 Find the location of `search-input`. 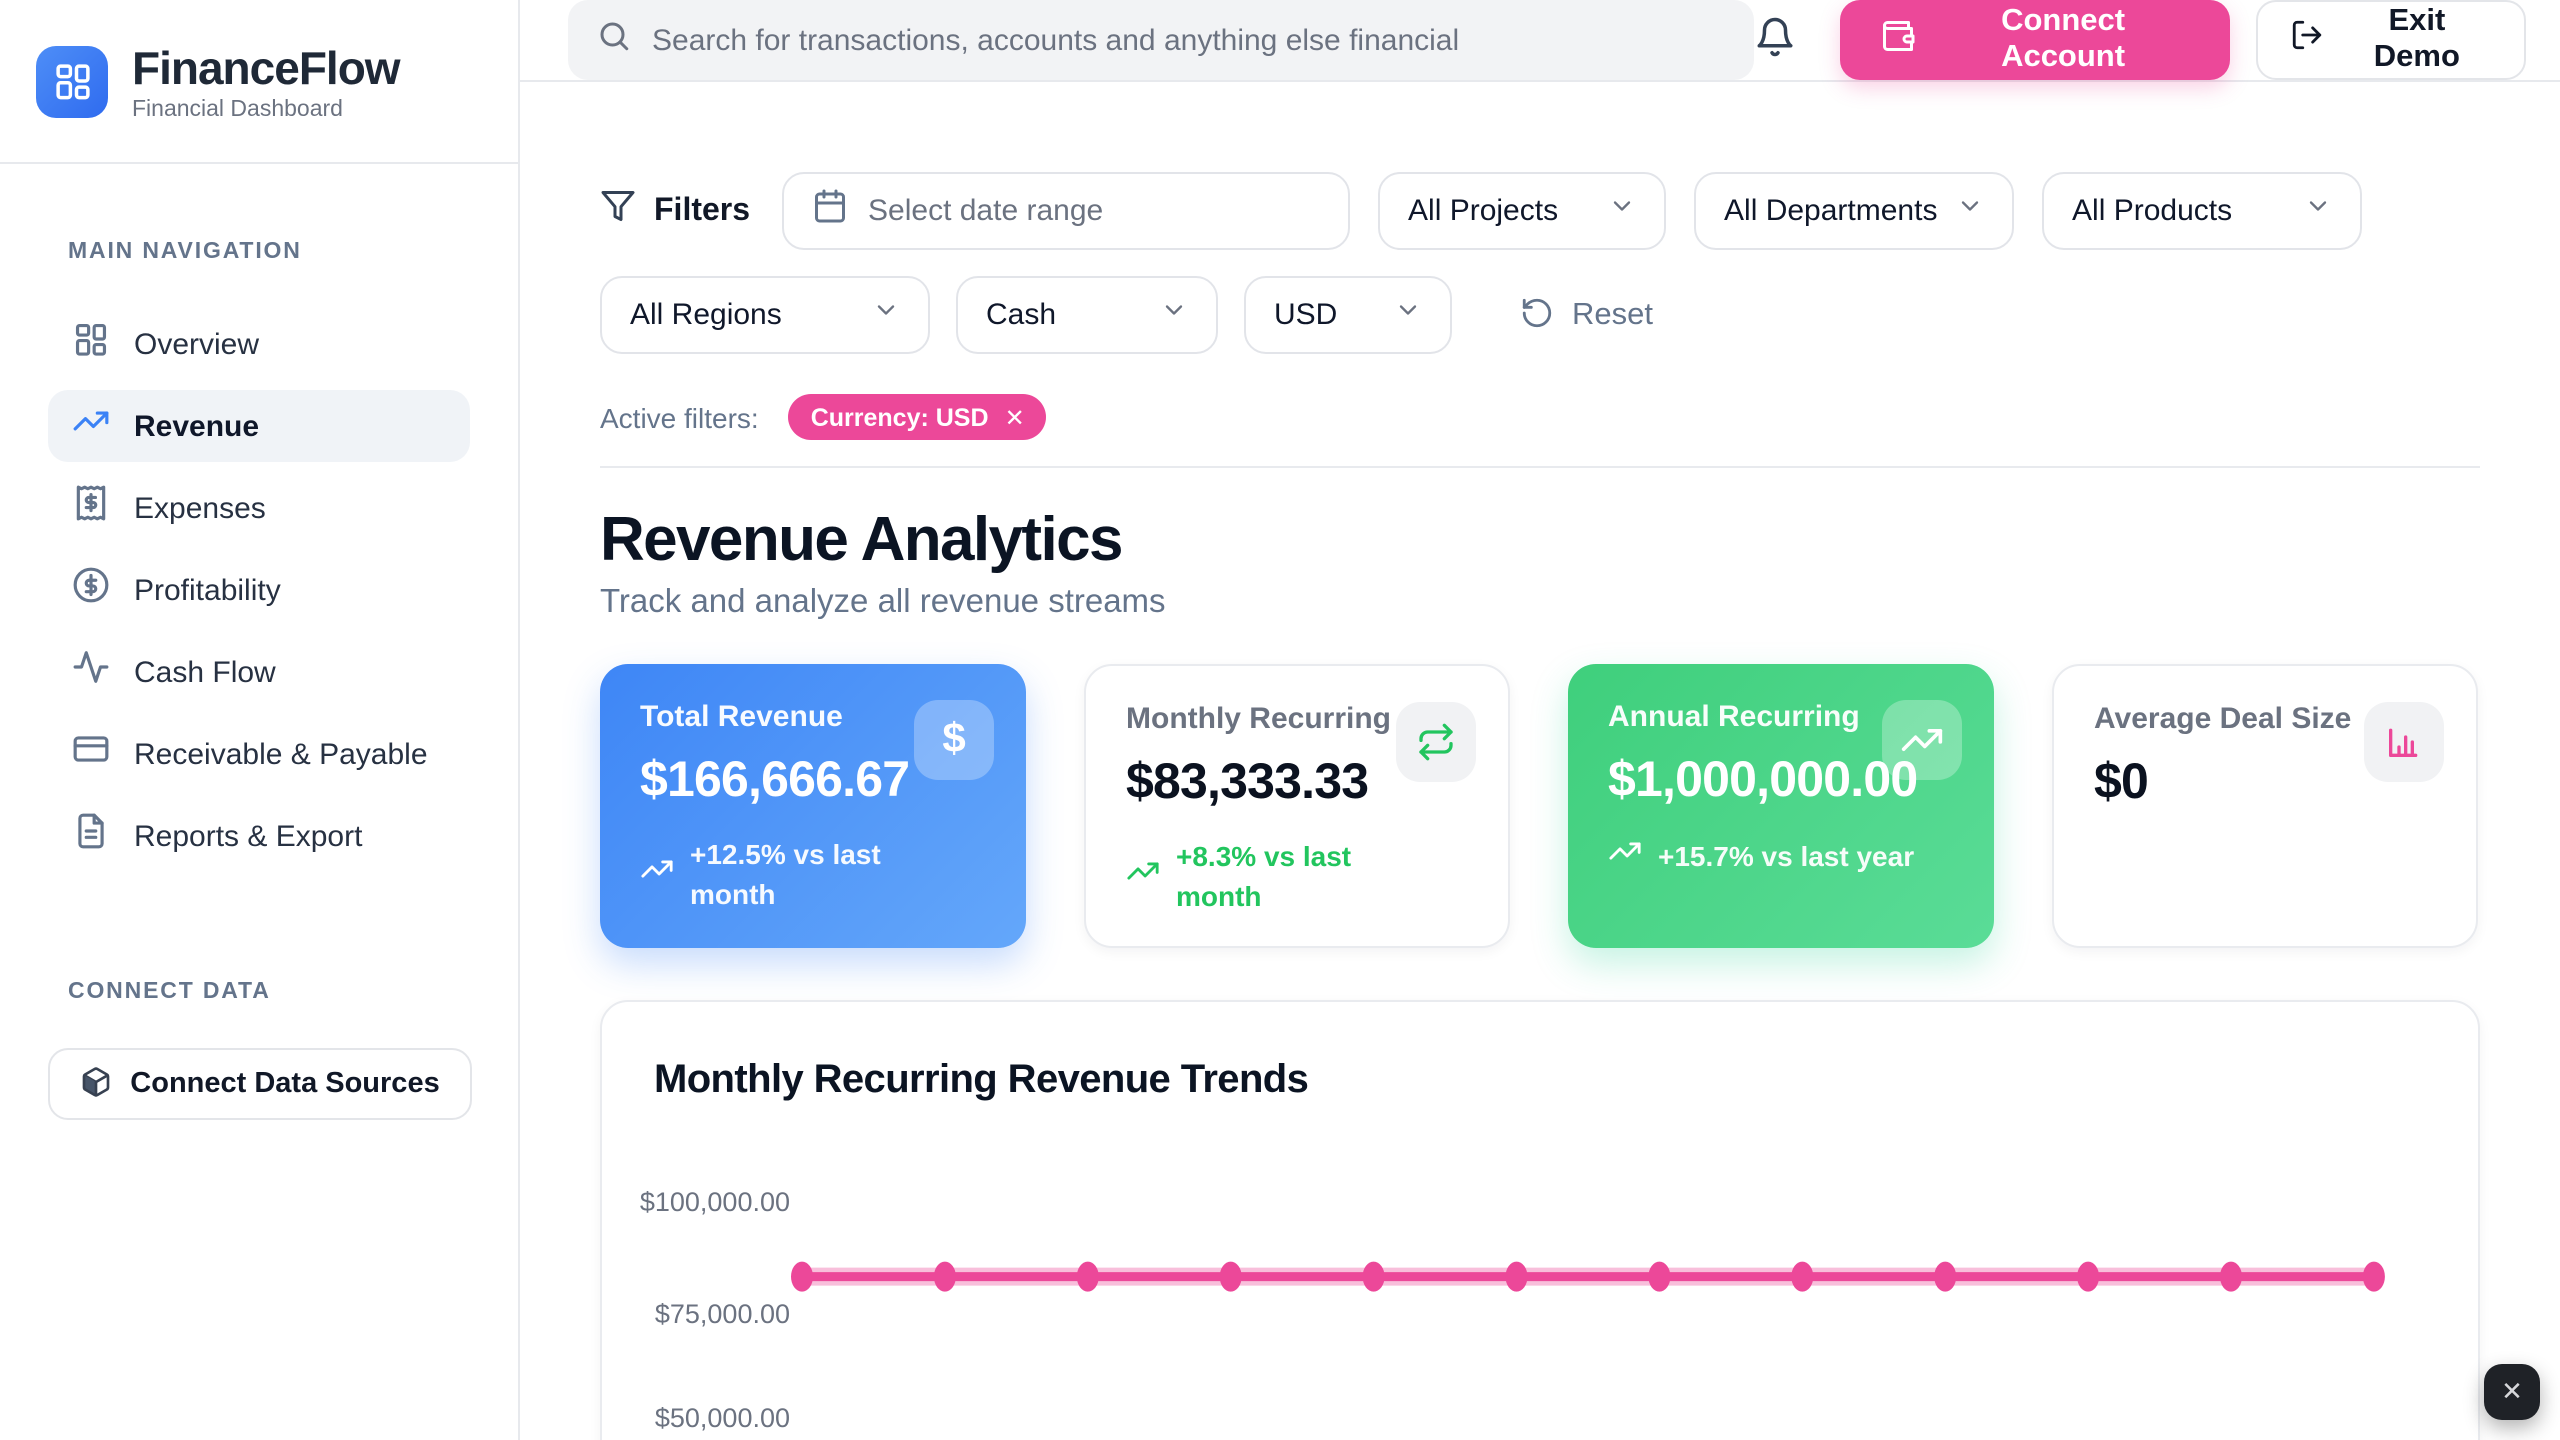

search-input is located at coordinates (1189, 40).